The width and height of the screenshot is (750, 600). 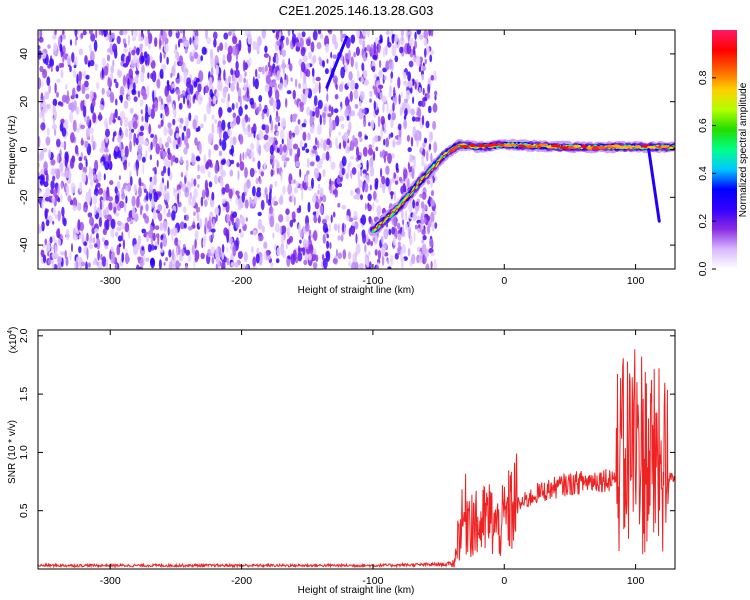 What do you see at coordinates (703, 77) in the screenshot?
I see `colorbar-tick-label: 0.8` at bounding box center [703, 77].